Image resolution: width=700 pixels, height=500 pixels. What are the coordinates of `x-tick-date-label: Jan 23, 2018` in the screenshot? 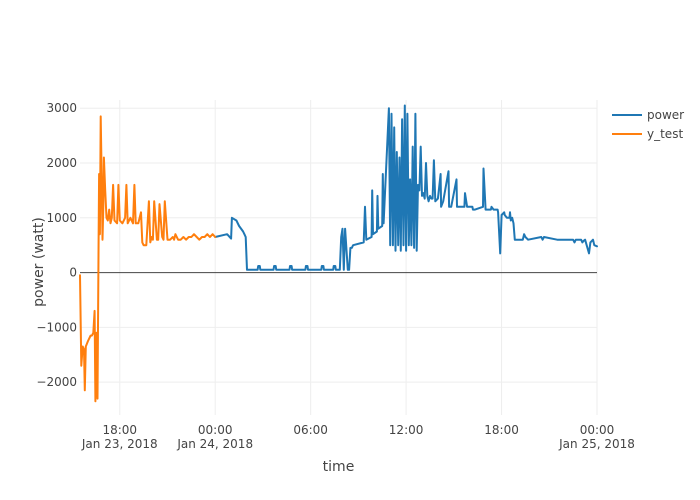 It's located at (119, 444).